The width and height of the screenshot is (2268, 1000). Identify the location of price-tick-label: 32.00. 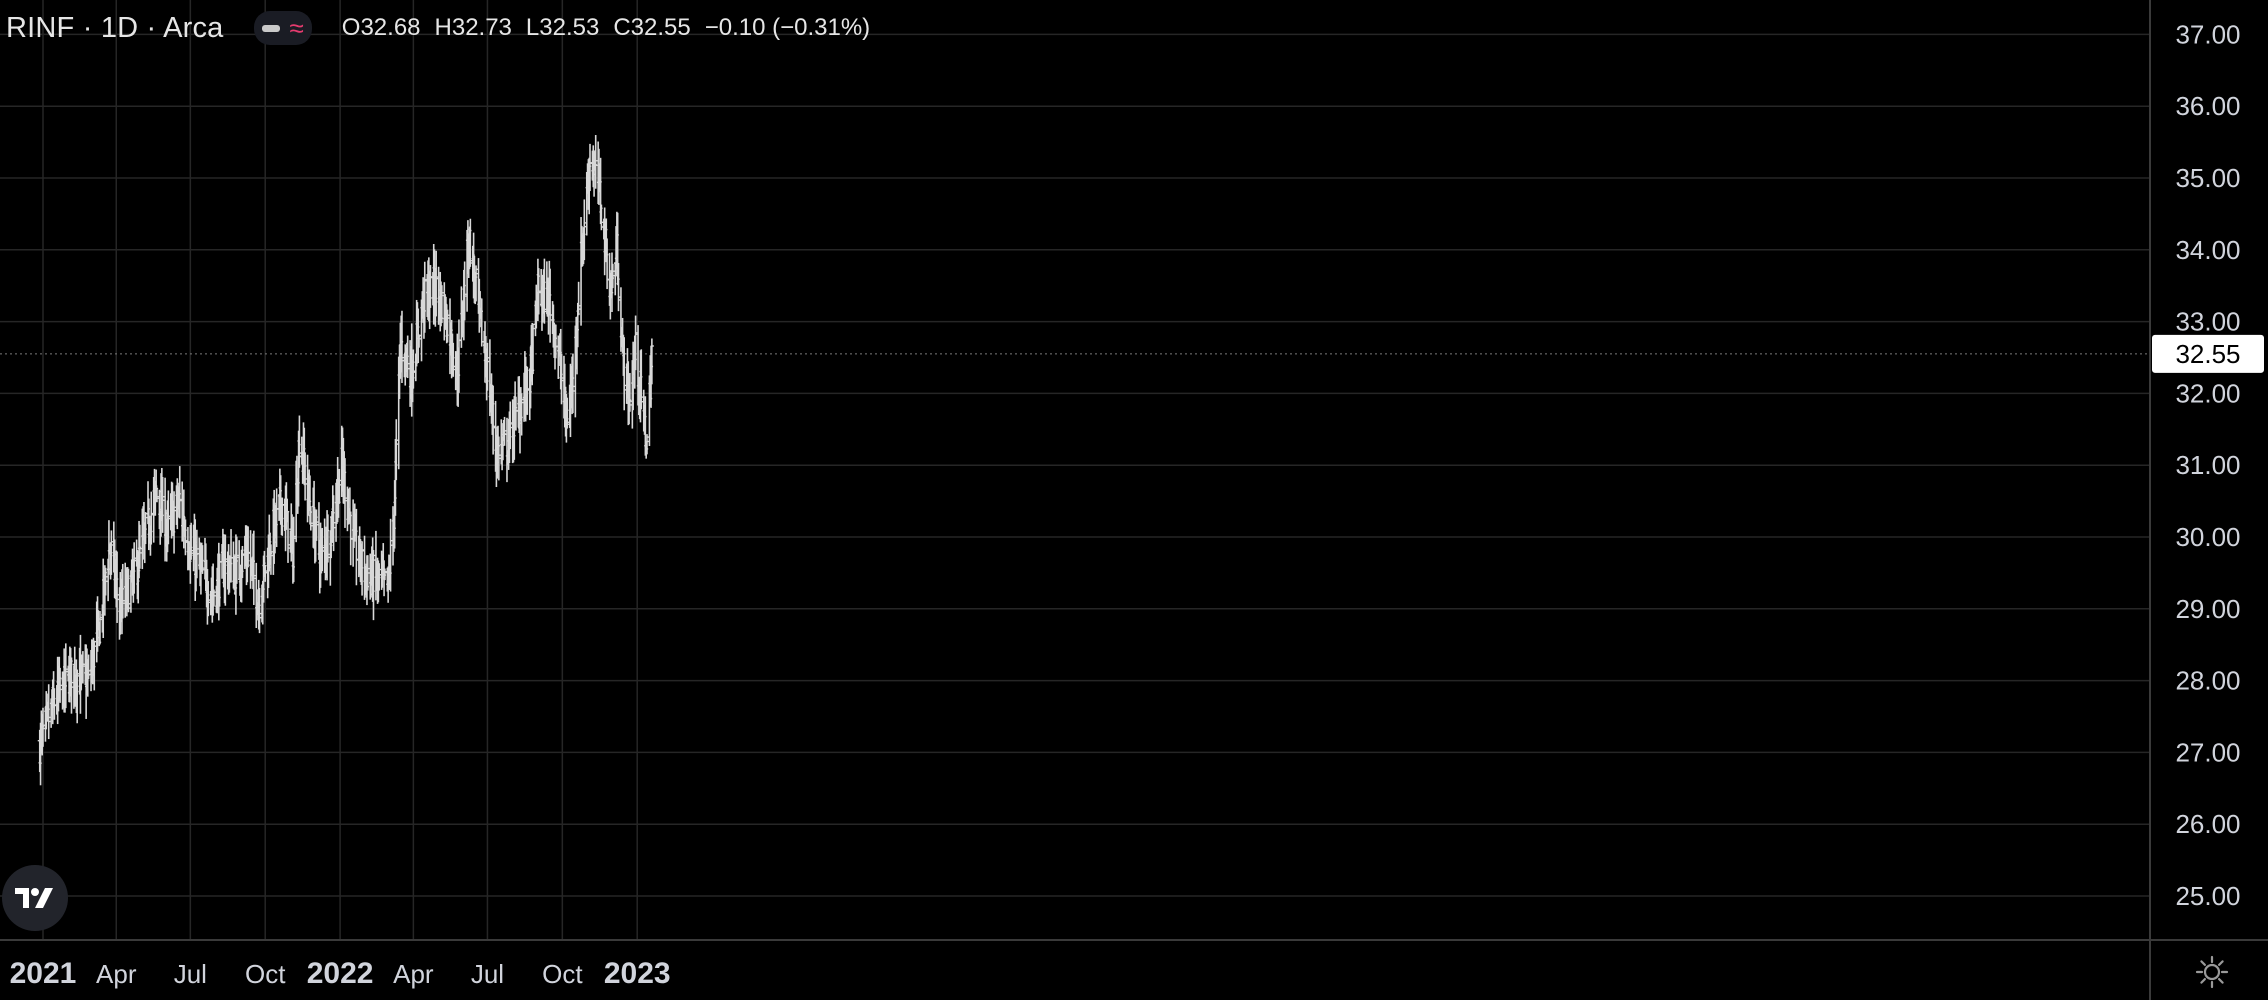
(2207, 393).